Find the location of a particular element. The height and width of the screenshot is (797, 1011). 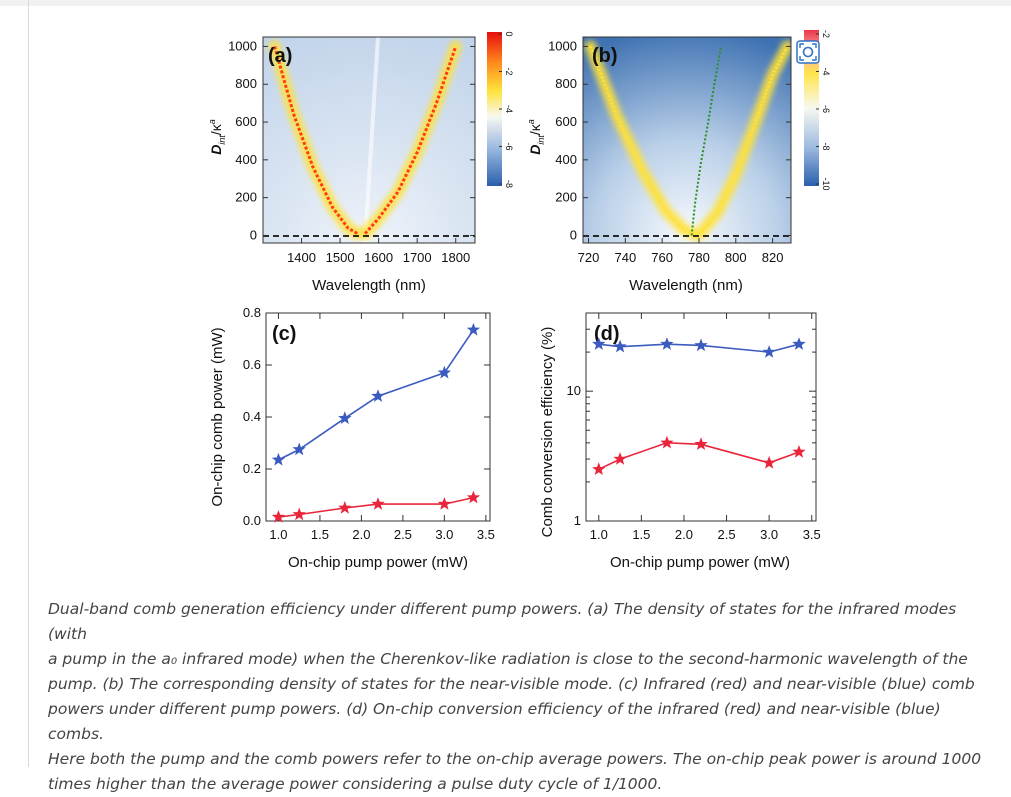

panel-b-background is located at coordinates (687, 140).